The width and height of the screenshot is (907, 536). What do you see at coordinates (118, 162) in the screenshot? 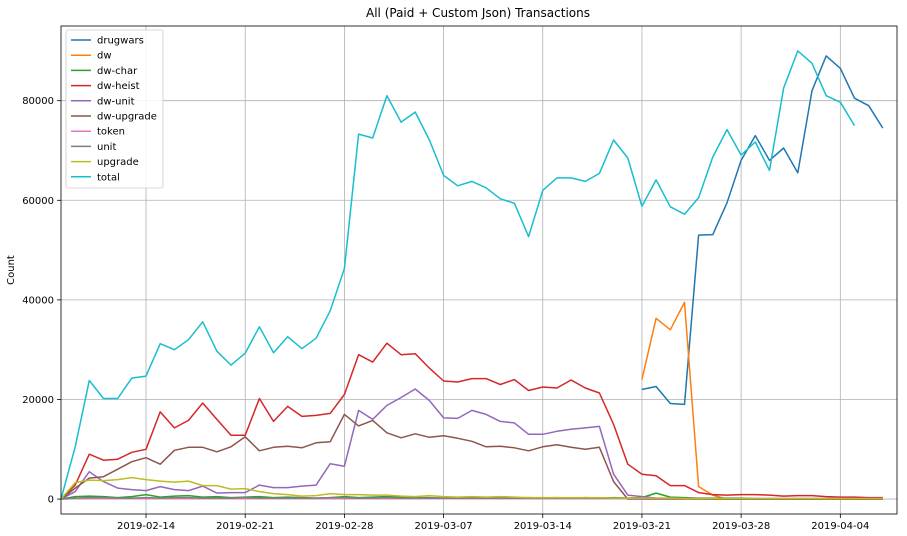
I see `legend-label: upgrade` at bounding box center [118, 162].